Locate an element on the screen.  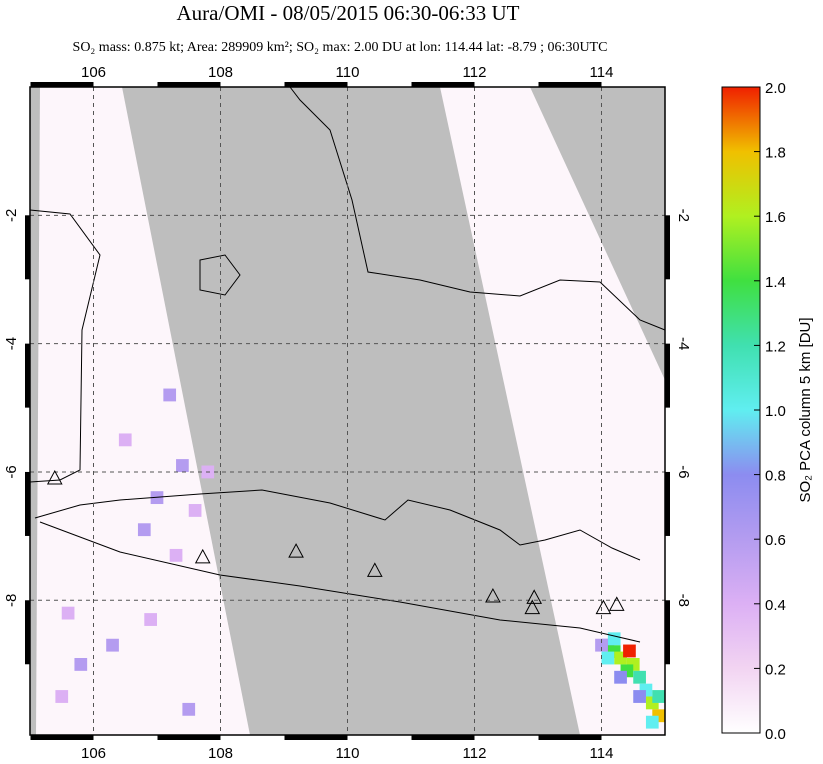
colorbar-tick-label: 0.2 is located at coordinates (775, 669).